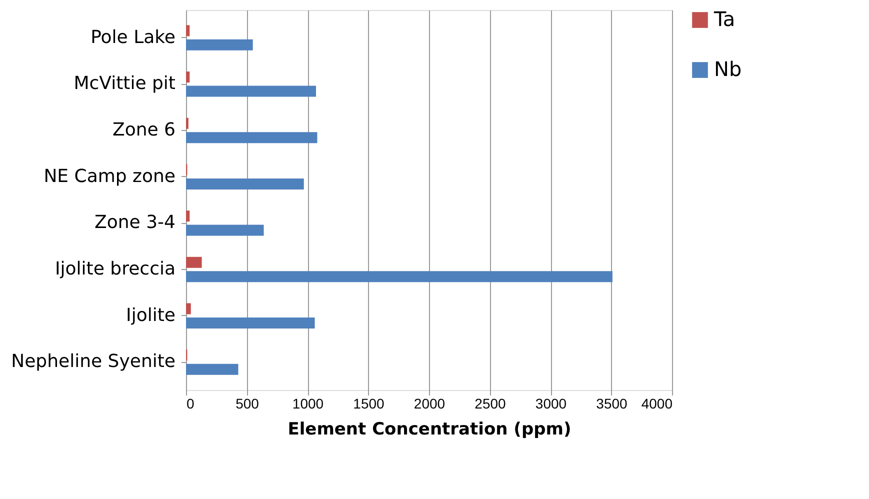  I want to click on y-tick-label: Ijolite breccia, so click(115, 269).